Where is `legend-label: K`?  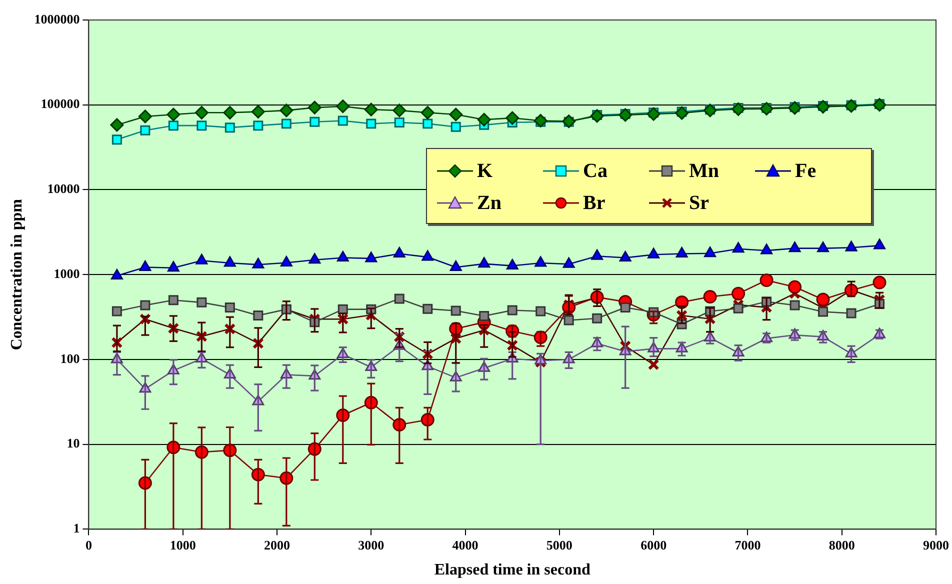 legend-label: K is located at coordinates (485, 171).